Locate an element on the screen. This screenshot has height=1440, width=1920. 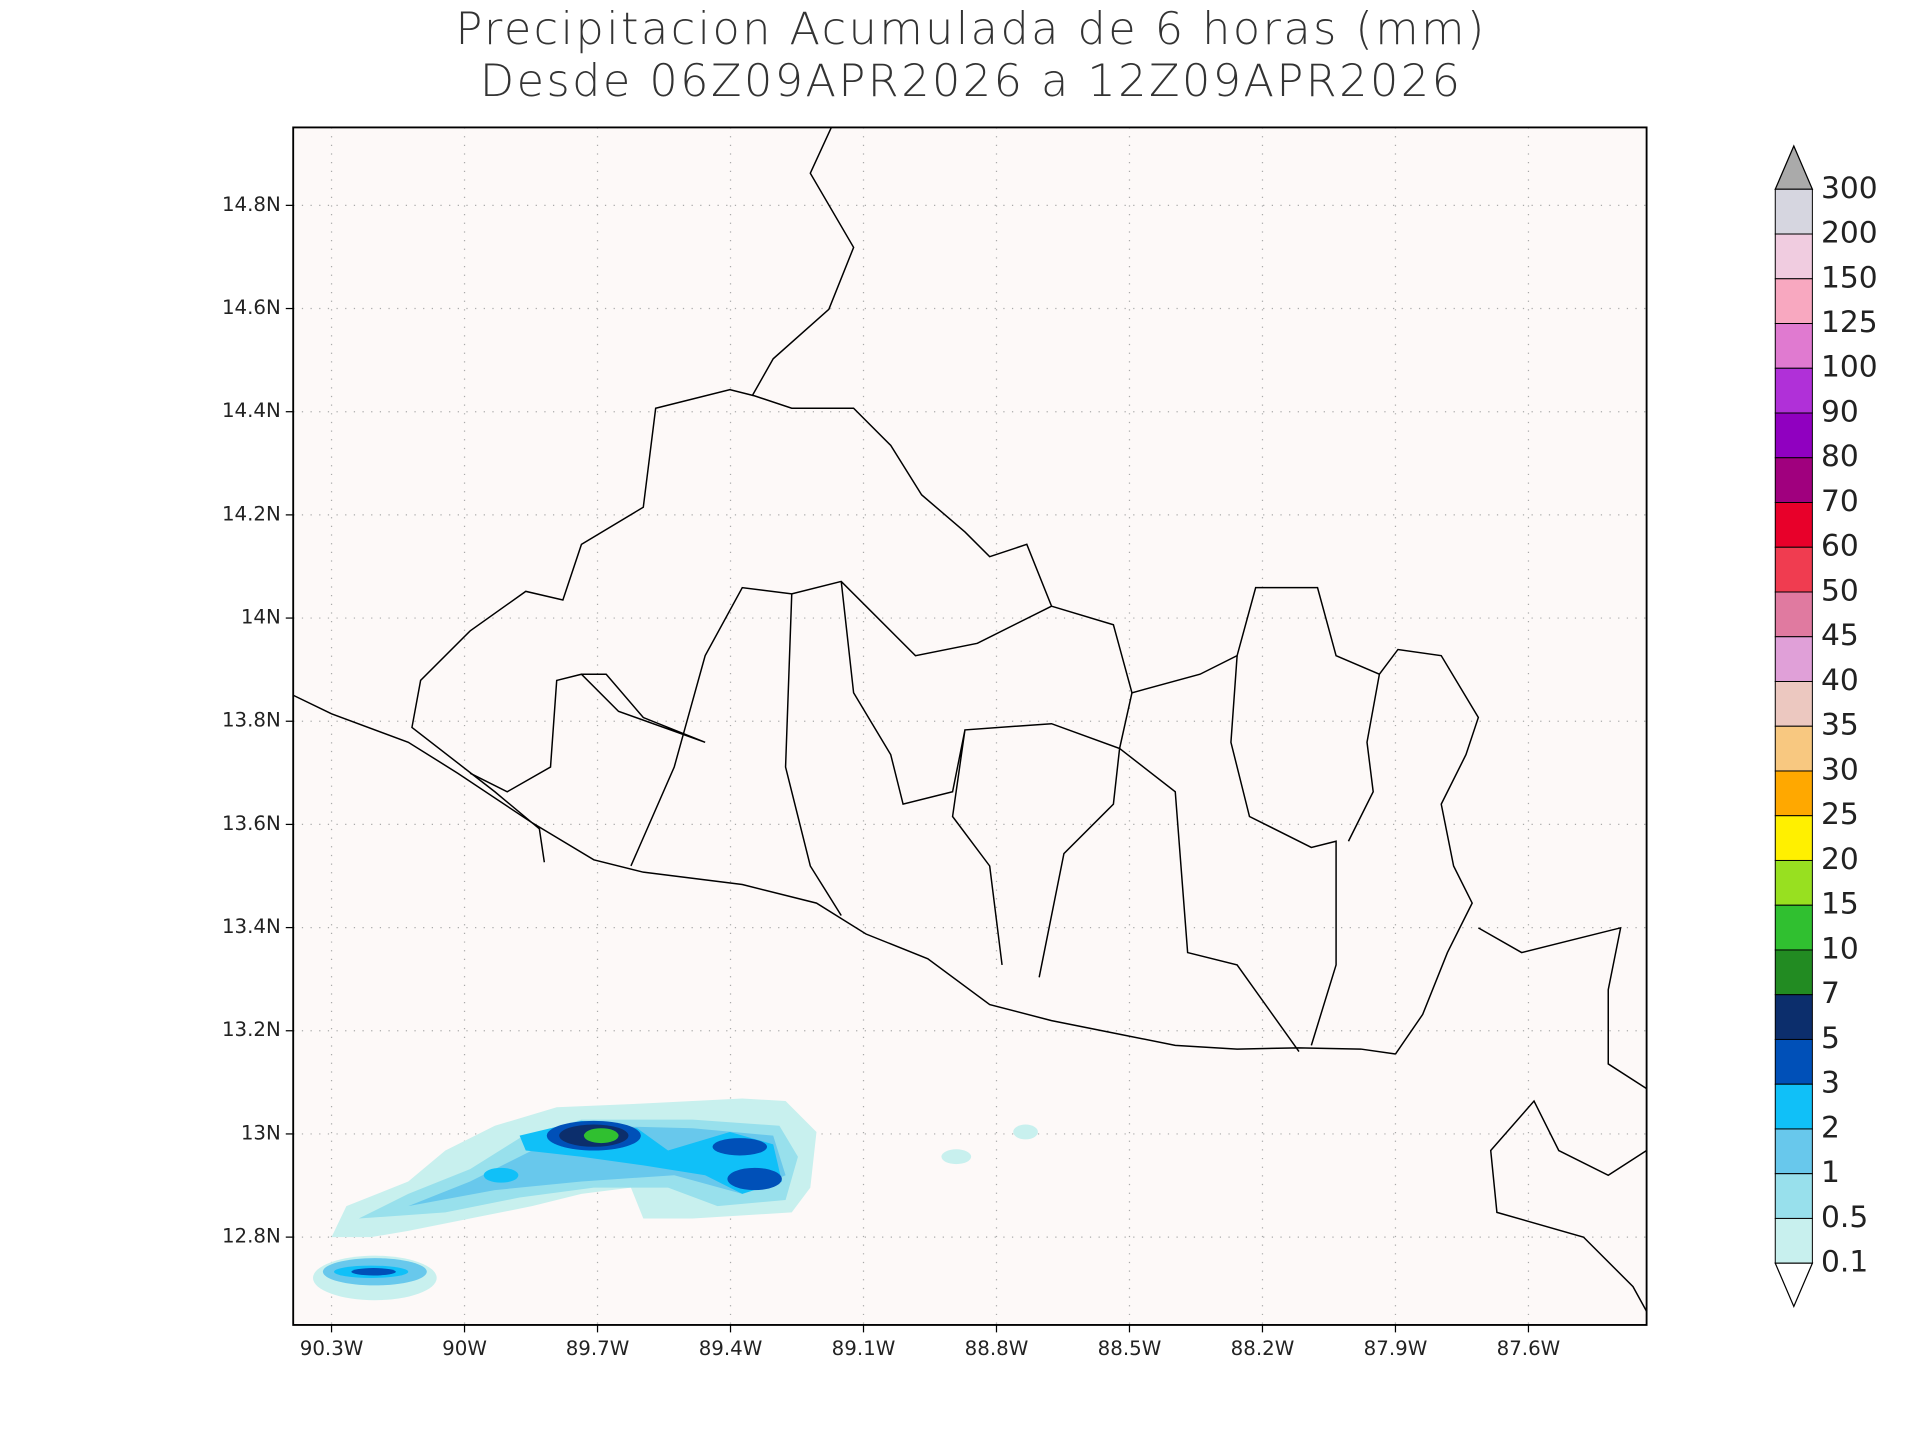
colorbar-over is located at coordinates (1794, 167).